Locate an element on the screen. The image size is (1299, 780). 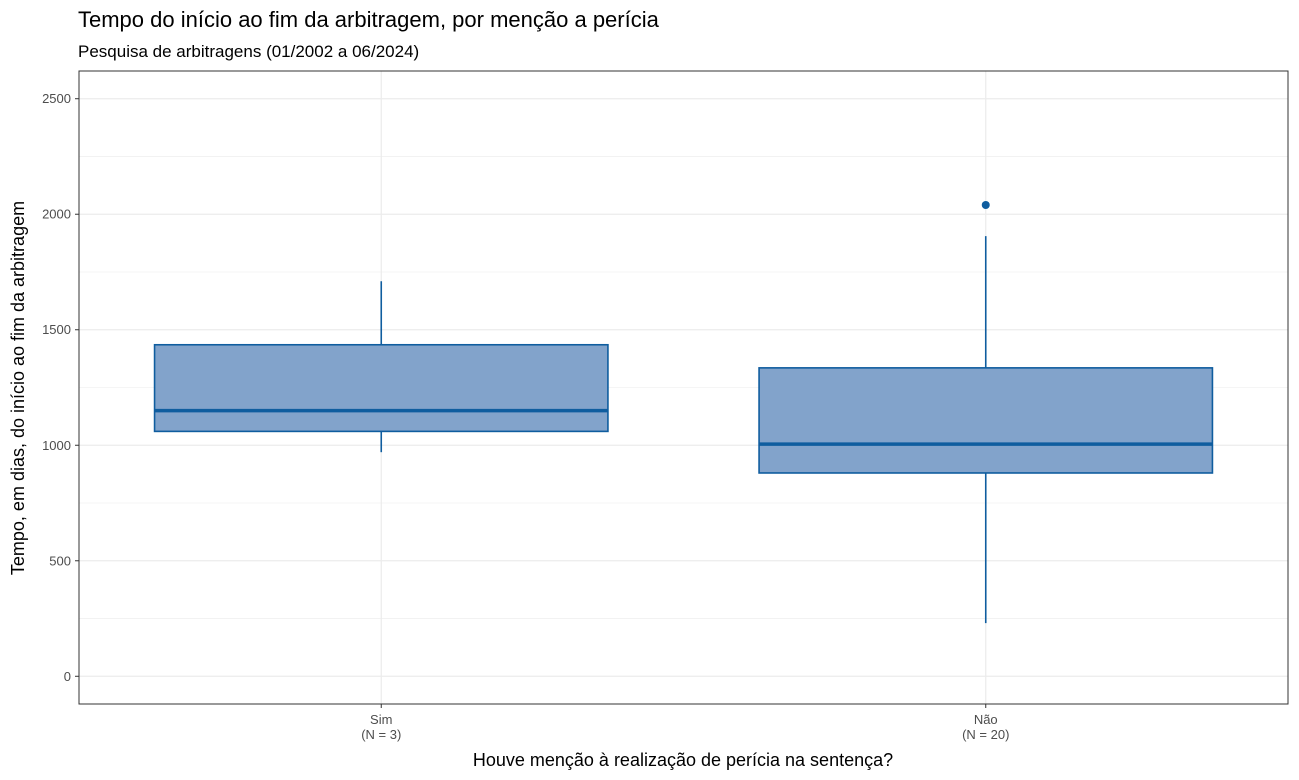
y-tick-label: 500 is located at coordinates (60, 560).